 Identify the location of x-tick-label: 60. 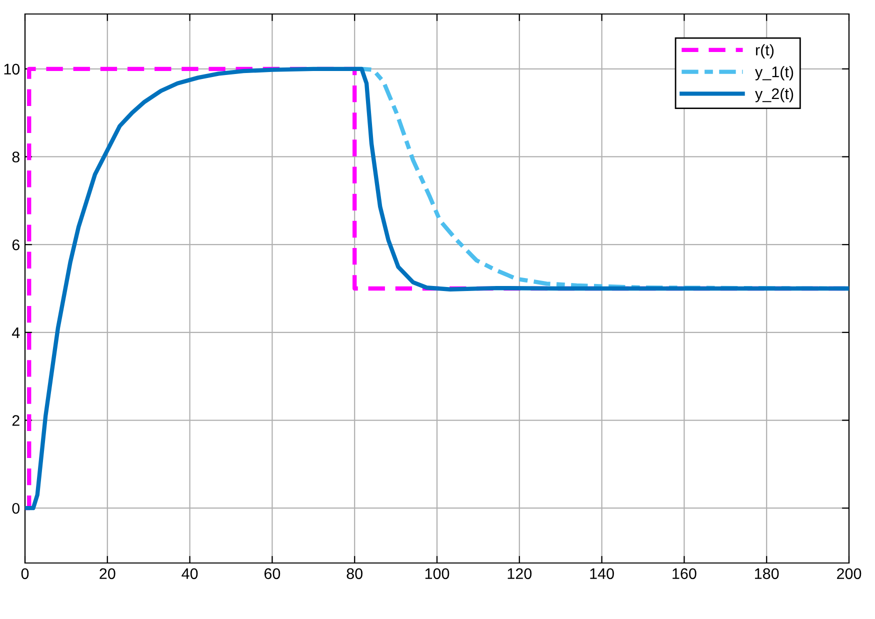
(272, 574).